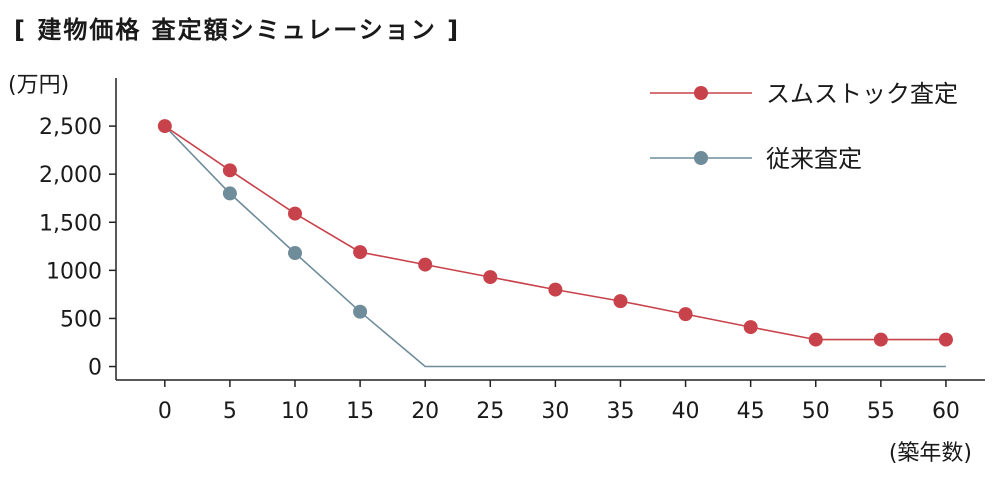 The width and height of the screenshot is (1000, 502). What do you see at coordinates (230, 411) in the screenshot?
I see `x-tick-label: 5` at bounding box center [230, 411].